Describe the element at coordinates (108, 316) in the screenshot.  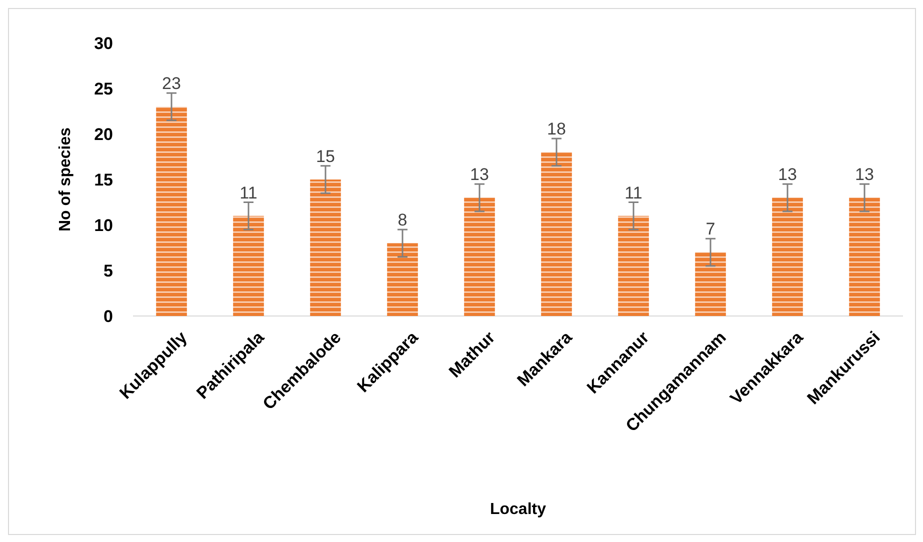
I see `y-tick-label: 0` at that location.